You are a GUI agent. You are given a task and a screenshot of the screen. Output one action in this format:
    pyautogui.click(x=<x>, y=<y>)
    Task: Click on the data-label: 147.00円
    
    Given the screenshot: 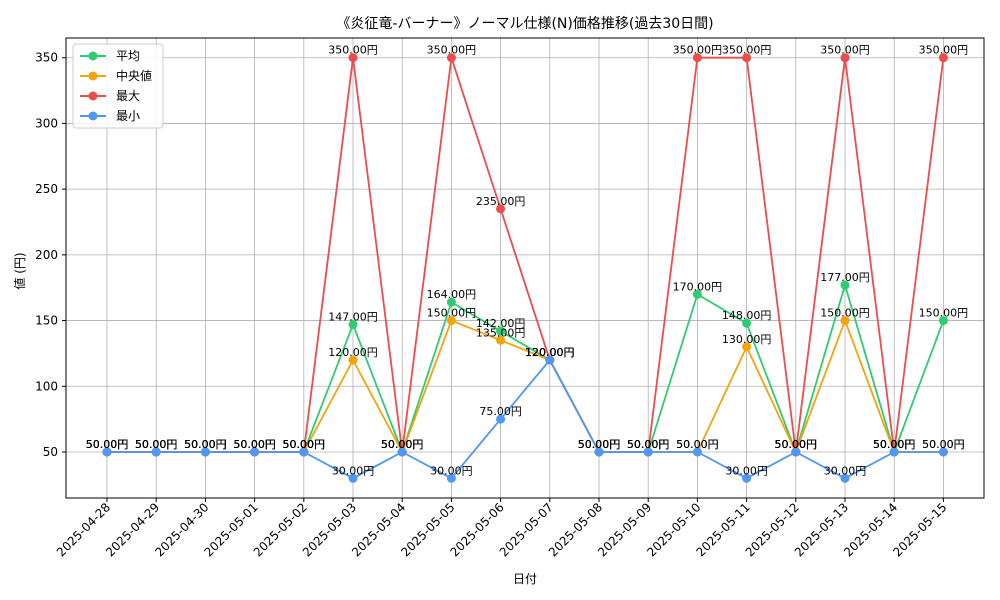 What is the action you would take?
    pyautogui.click(x=353, y=317)
    